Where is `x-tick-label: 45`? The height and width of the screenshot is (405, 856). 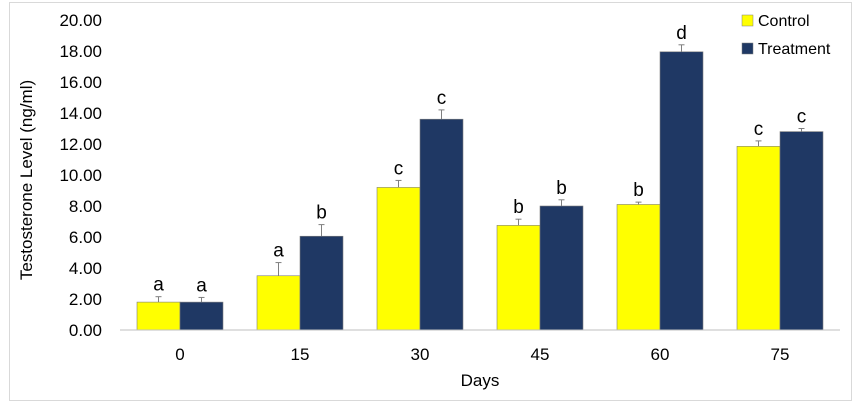 x-tick-label: 45 is located at coordinates (540, 354).